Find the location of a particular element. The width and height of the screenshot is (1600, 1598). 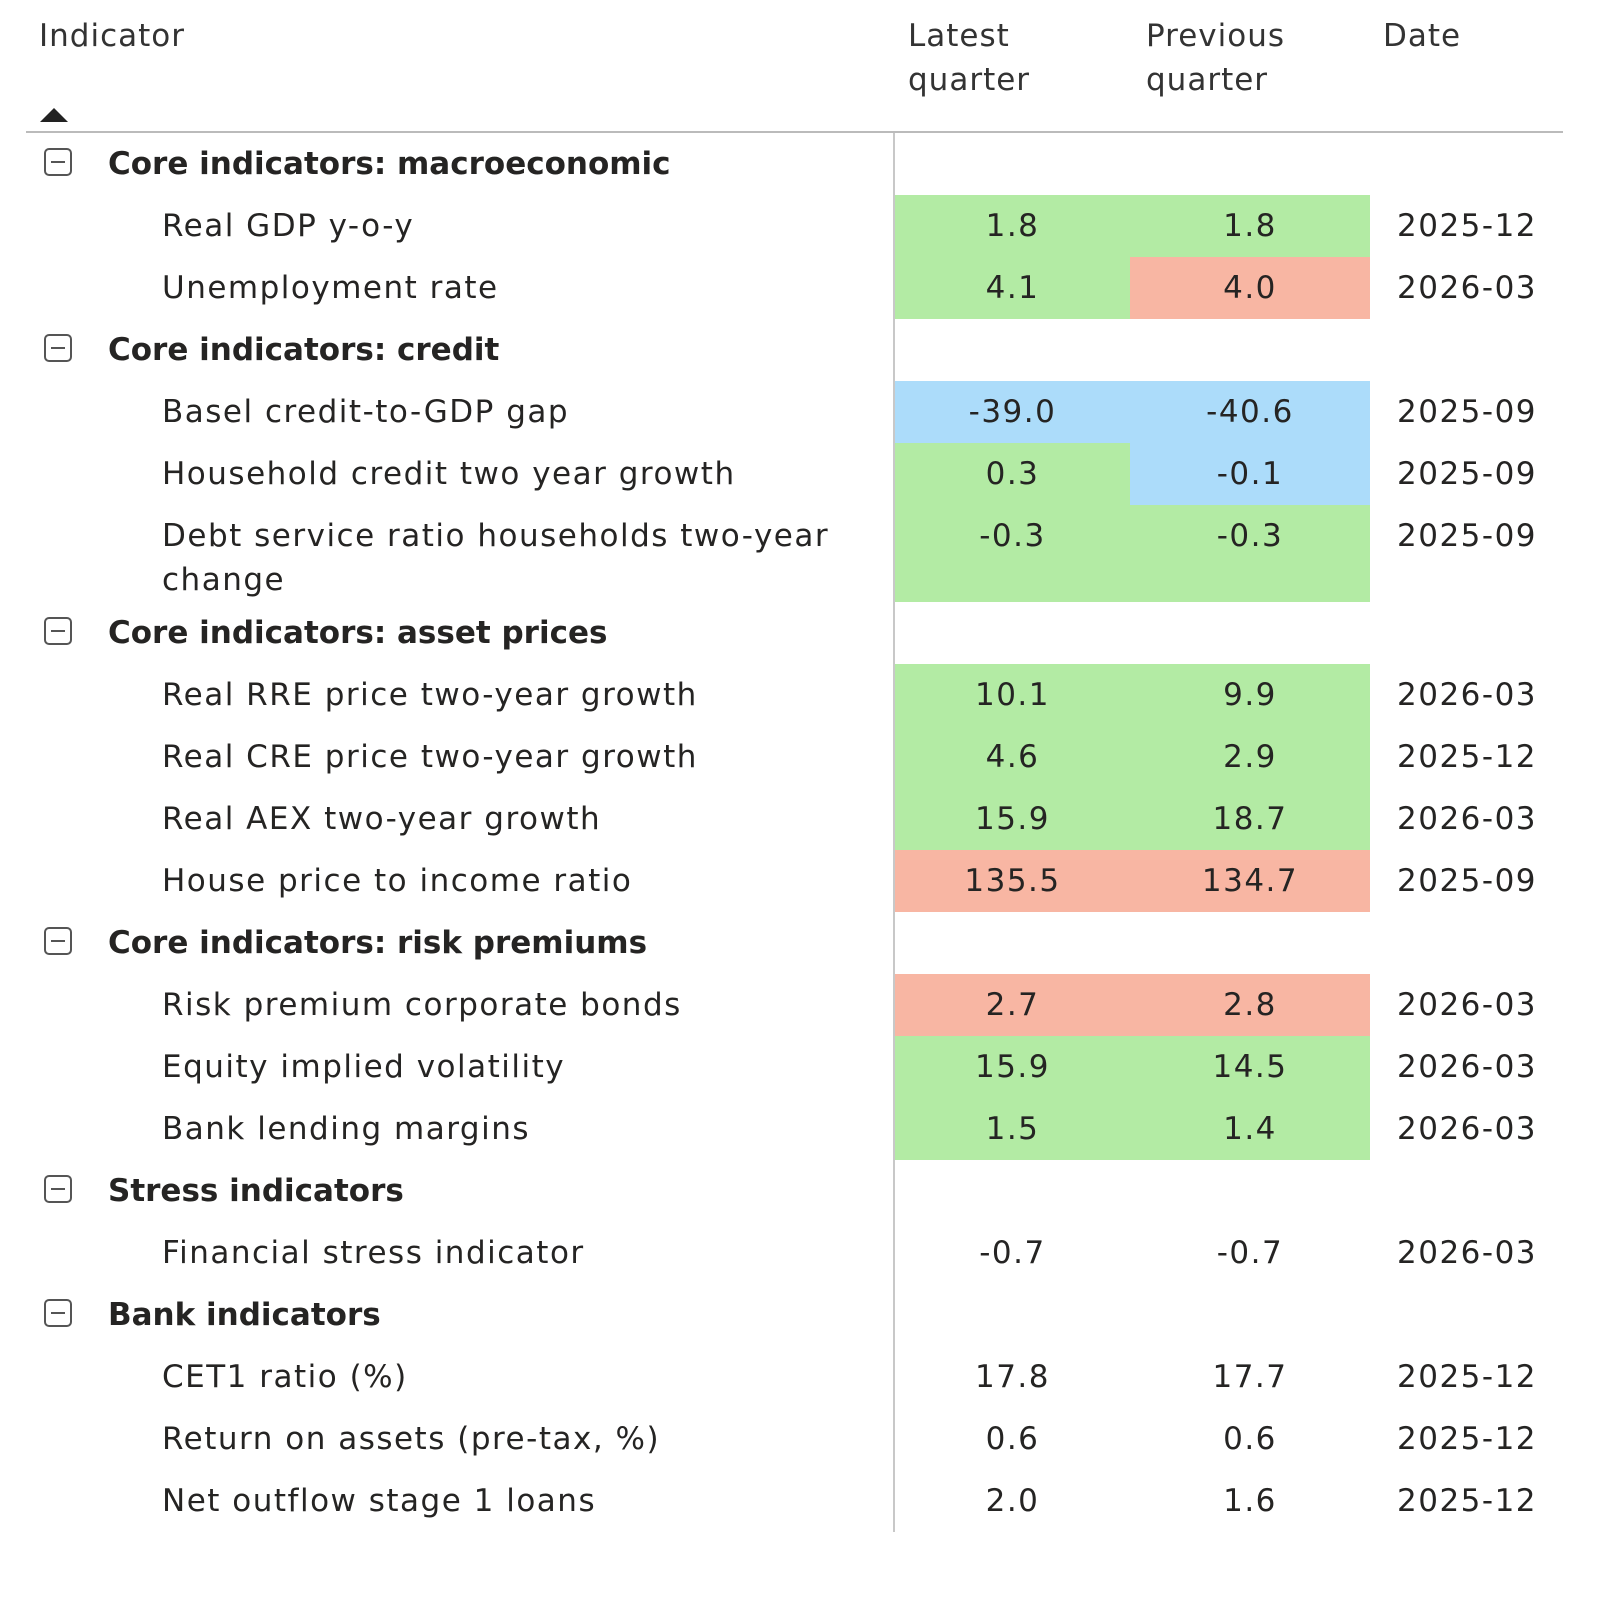

previous-value: -0.7 is located at coordinates (1250, 1253).